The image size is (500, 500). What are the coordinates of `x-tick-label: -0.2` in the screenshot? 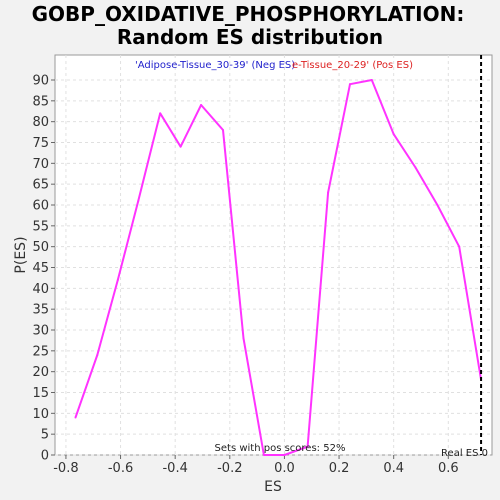 It's located at (229, 468).